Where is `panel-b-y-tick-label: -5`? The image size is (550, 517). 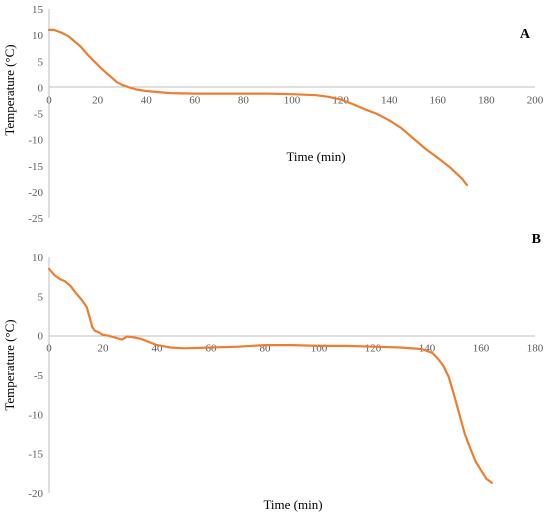 panel-b-y-tick-label: -5 is located at coordinates (39, 376).